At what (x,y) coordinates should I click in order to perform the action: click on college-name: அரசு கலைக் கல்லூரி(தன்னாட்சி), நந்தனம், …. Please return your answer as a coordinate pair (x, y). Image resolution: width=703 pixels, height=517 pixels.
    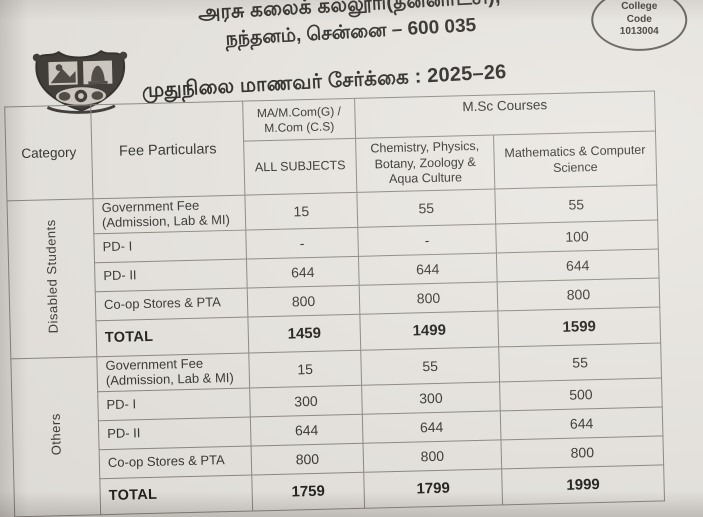
    Looking at the image, I should click on (350, 29).